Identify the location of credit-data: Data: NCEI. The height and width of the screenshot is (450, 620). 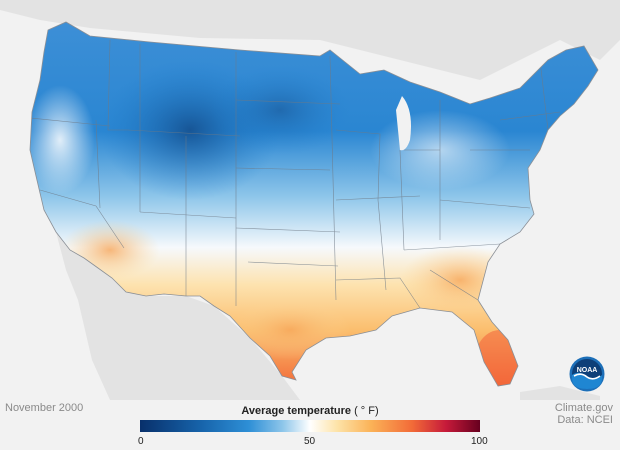
(585, 420).